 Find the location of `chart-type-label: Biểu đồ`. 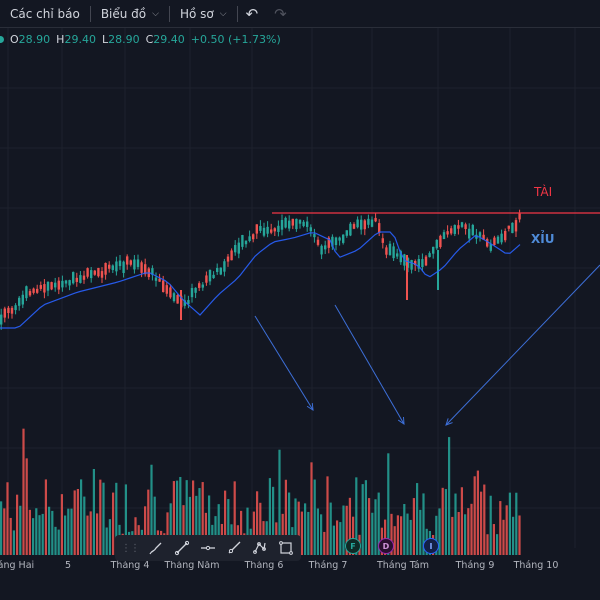

chart-type-label: Biểu đồ is located at coordinates (123, 13).